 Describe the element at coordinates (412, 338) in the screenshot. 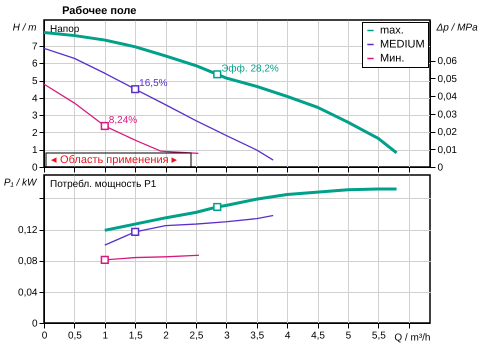

I see `x-axis-title: Q / m³/h` at that location.